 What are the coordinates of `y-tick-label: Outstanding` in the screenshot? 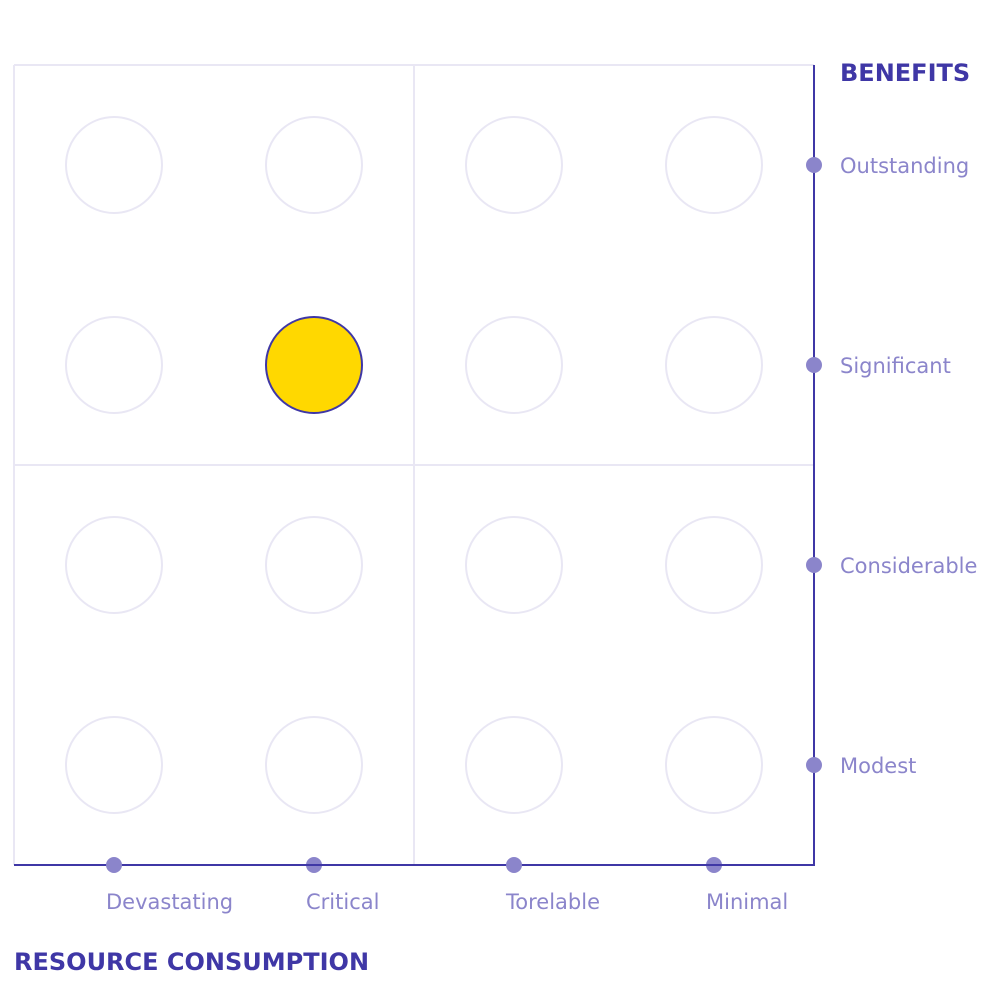 It's located at (904, 166).